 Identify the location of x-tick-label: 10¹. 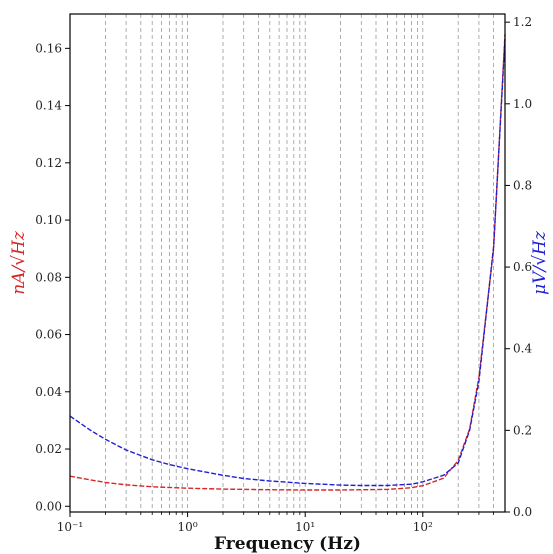
(305, 527).